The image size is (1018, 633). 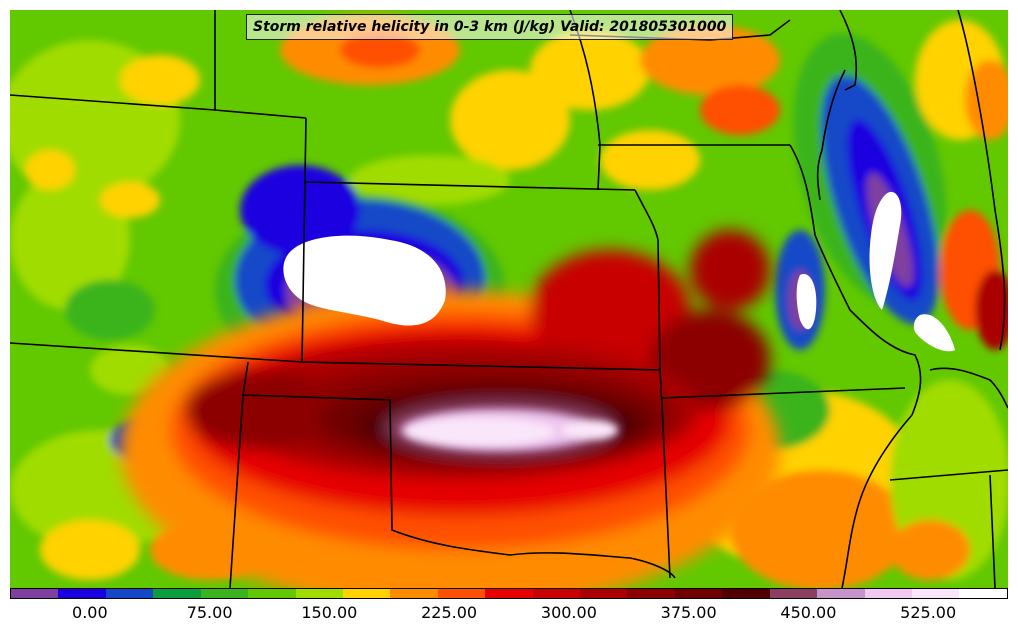 I want to click on colorbar, so click(x=509, y=593).